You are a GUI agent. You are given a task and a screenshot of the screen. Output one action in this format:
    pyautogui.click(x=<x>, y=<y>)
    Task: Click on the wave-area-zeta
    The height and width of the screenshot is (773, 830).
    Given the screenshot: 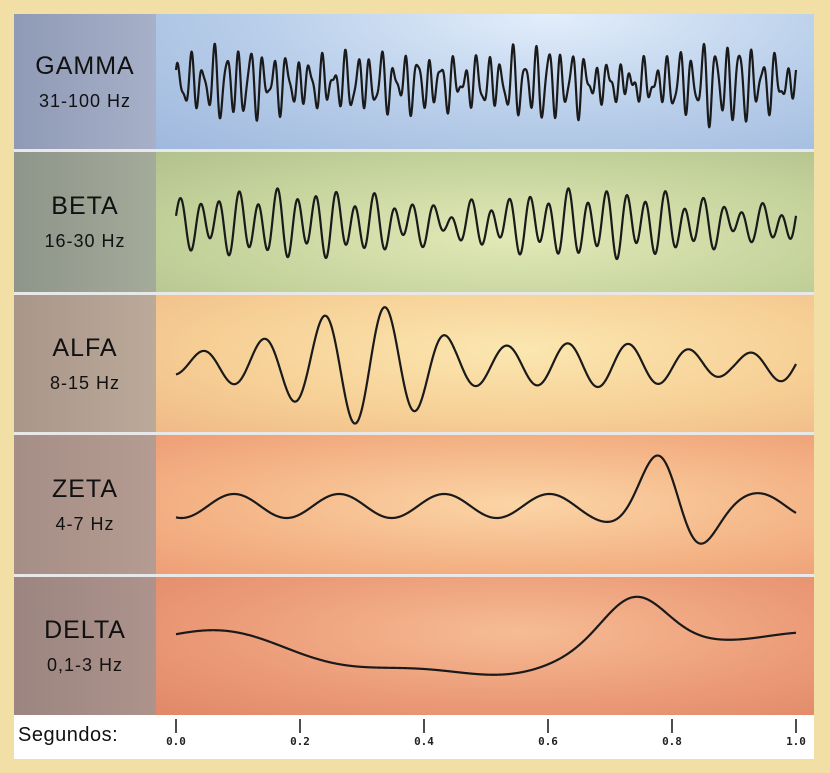 What is the action you would take?
    pyautogui.click(x=485, y=504)
    